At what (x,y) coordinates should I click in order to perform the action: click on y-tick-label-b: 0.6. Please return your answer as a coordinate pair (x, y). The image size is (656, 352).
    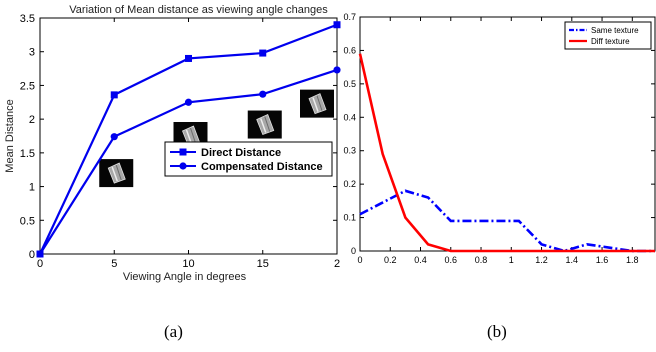
    Looking at the image, I should click on (349, 50).